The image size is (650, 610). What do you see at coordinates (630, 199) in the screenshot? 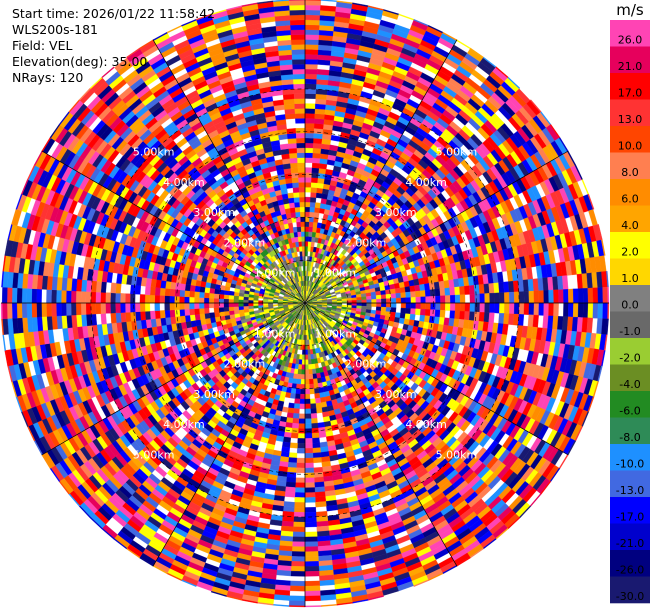
I see `colorbar-tick-label: 6.0` at bounding box center [630, 199].